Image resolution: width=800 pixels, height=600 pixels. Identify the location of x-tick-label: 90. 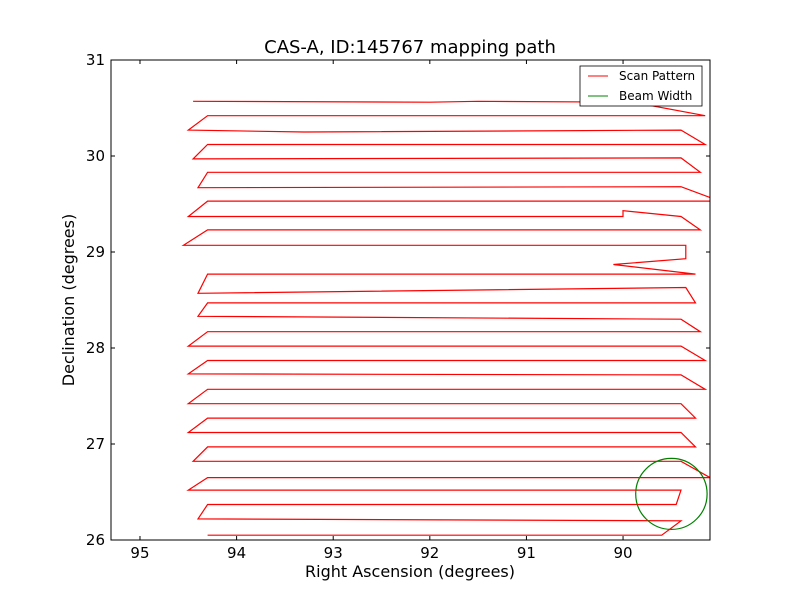
(623, 553).